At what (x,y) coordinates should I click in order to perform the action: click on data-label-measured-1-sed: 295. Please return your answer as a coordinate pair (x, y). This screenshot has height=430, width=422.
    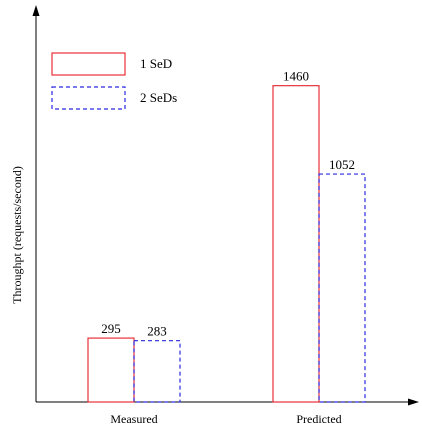
    Looking at the image, I should click on (111, 328).